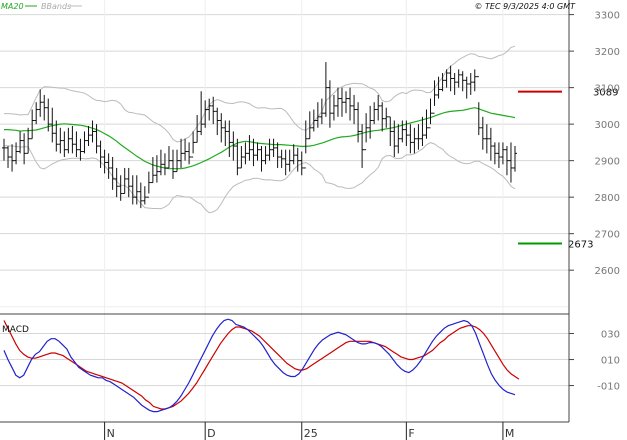  Describe the element at coordinates (610, 361) in the screenshot. I see `macd-tick-label: 010` at that location.